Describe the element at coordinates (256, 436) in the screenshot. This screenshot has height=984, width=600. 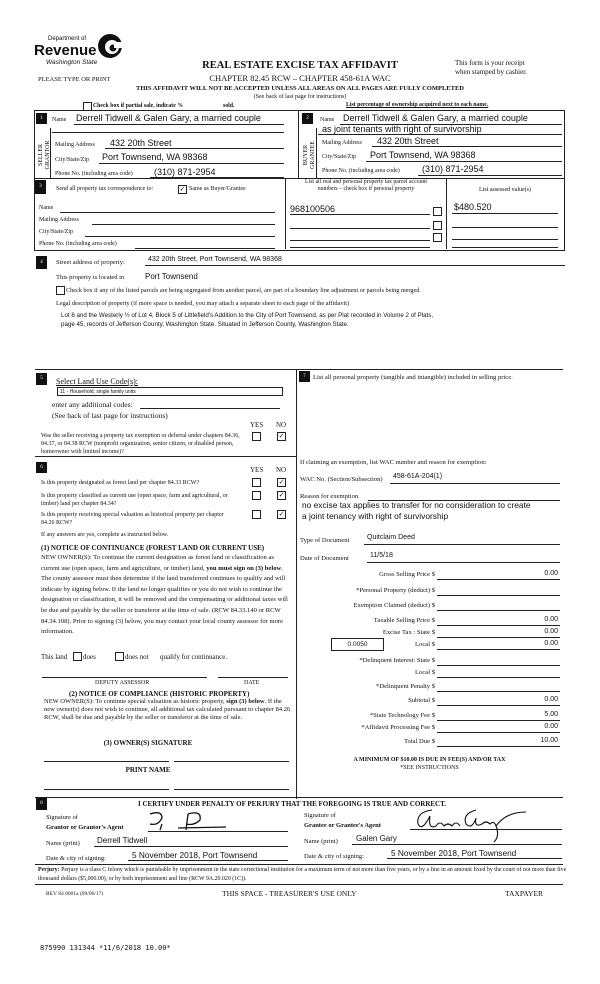
I see `exemption-yes-checkbox` at that location.